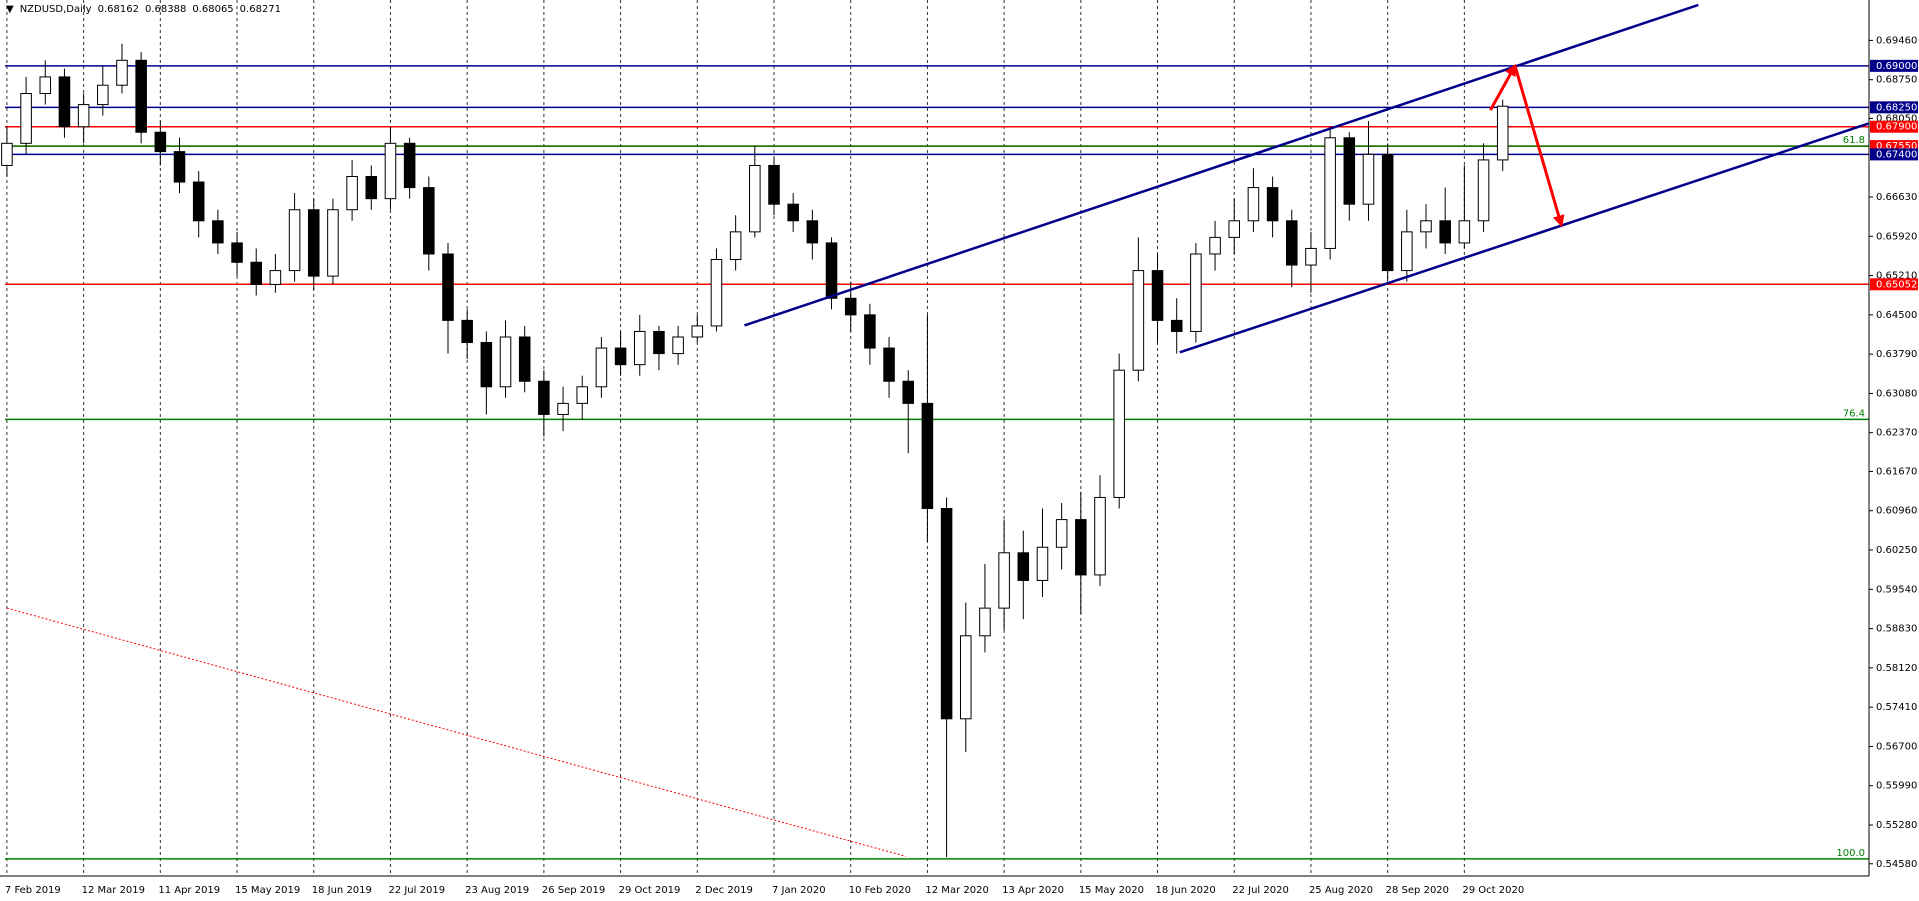  What do you see at coordinates (1186, 890) in the screenshot?
I see `x-tick-label: 18 Jun 2020` at bounding box center [1186, 890].